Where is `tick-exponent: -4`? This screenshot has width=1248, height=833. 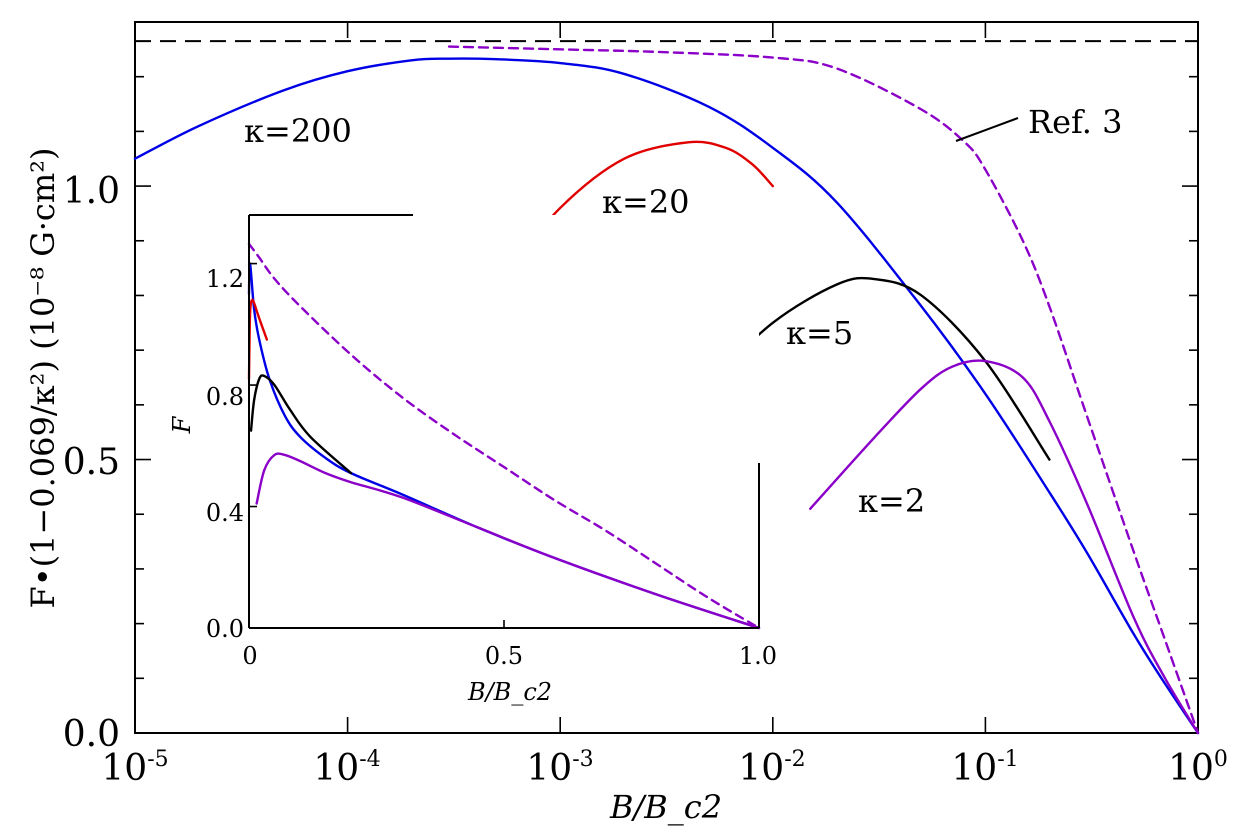 tick-exponent: -4 is located at coordinates (369, 759).